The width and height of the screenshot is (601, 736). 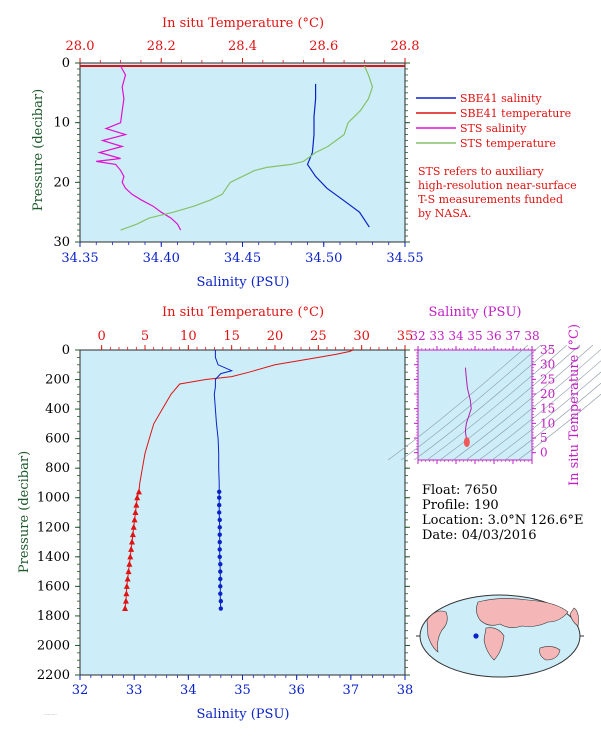 What do you see at coordinates (256, 336) in the screenshot?
I see `bottom-temp-tick-labels: 0 5 10 15 20 25 30 35` at bounding box center [256, 336].